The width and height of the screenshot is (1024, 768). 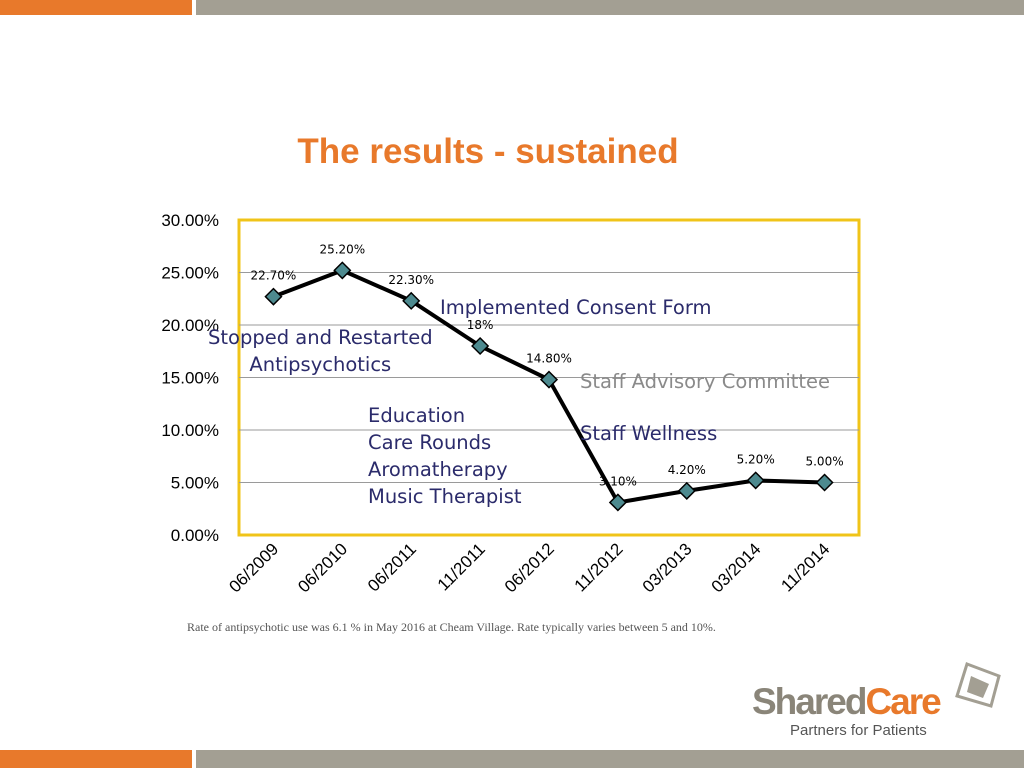 I want to click on annotation-stopped-line2: Antipsychotics, so click(x=320, y=364).